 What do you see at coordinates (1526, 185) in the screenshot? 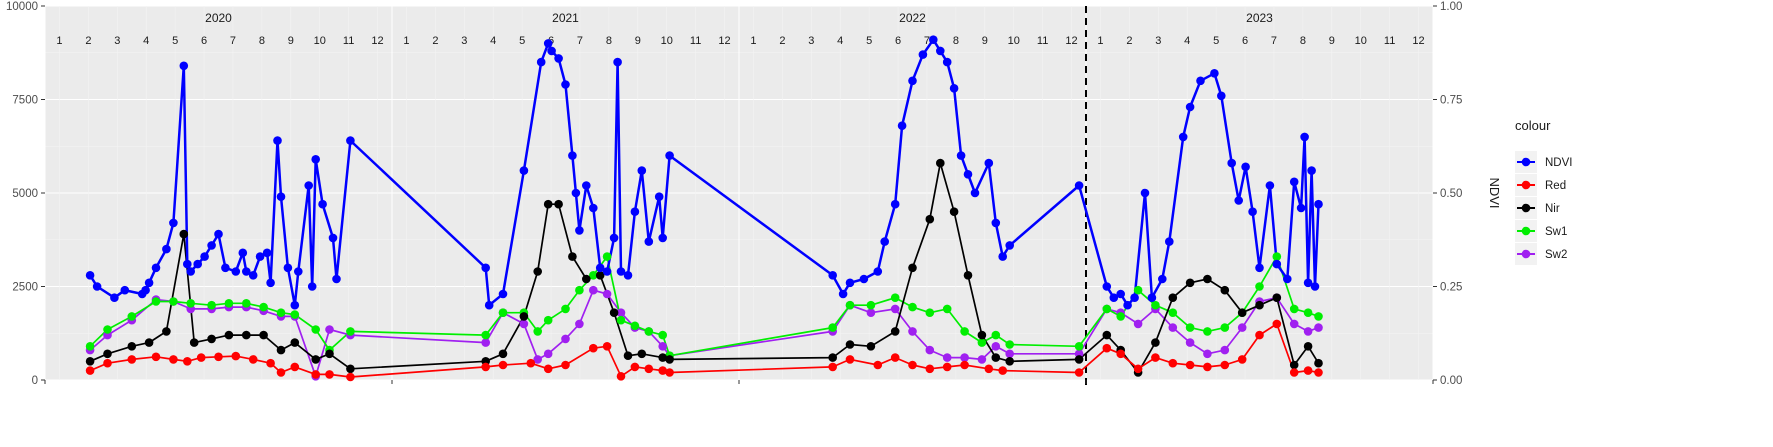
I see `legend-key-point` at bounding box center [1526, 185].